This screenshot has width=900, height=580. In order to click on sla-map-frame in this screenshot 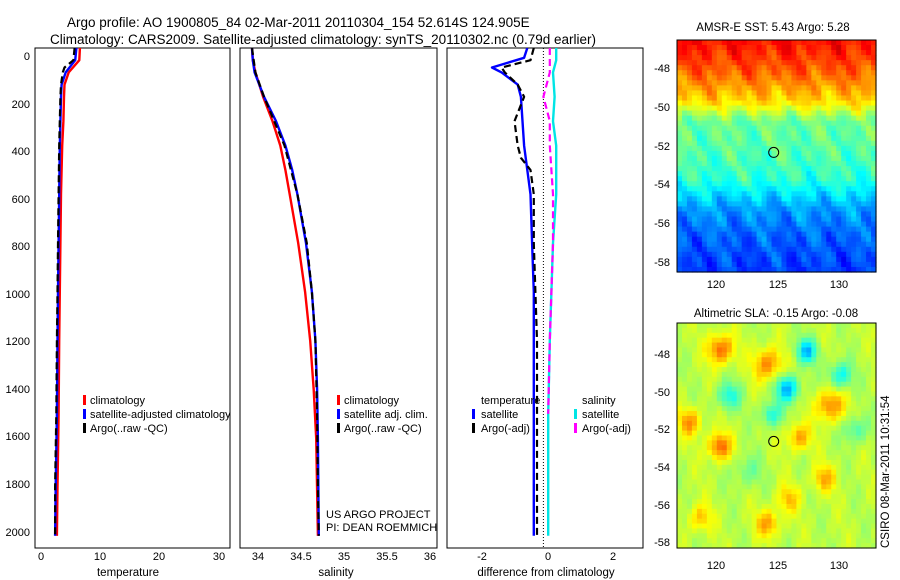, I will do `click(776, 435)`.